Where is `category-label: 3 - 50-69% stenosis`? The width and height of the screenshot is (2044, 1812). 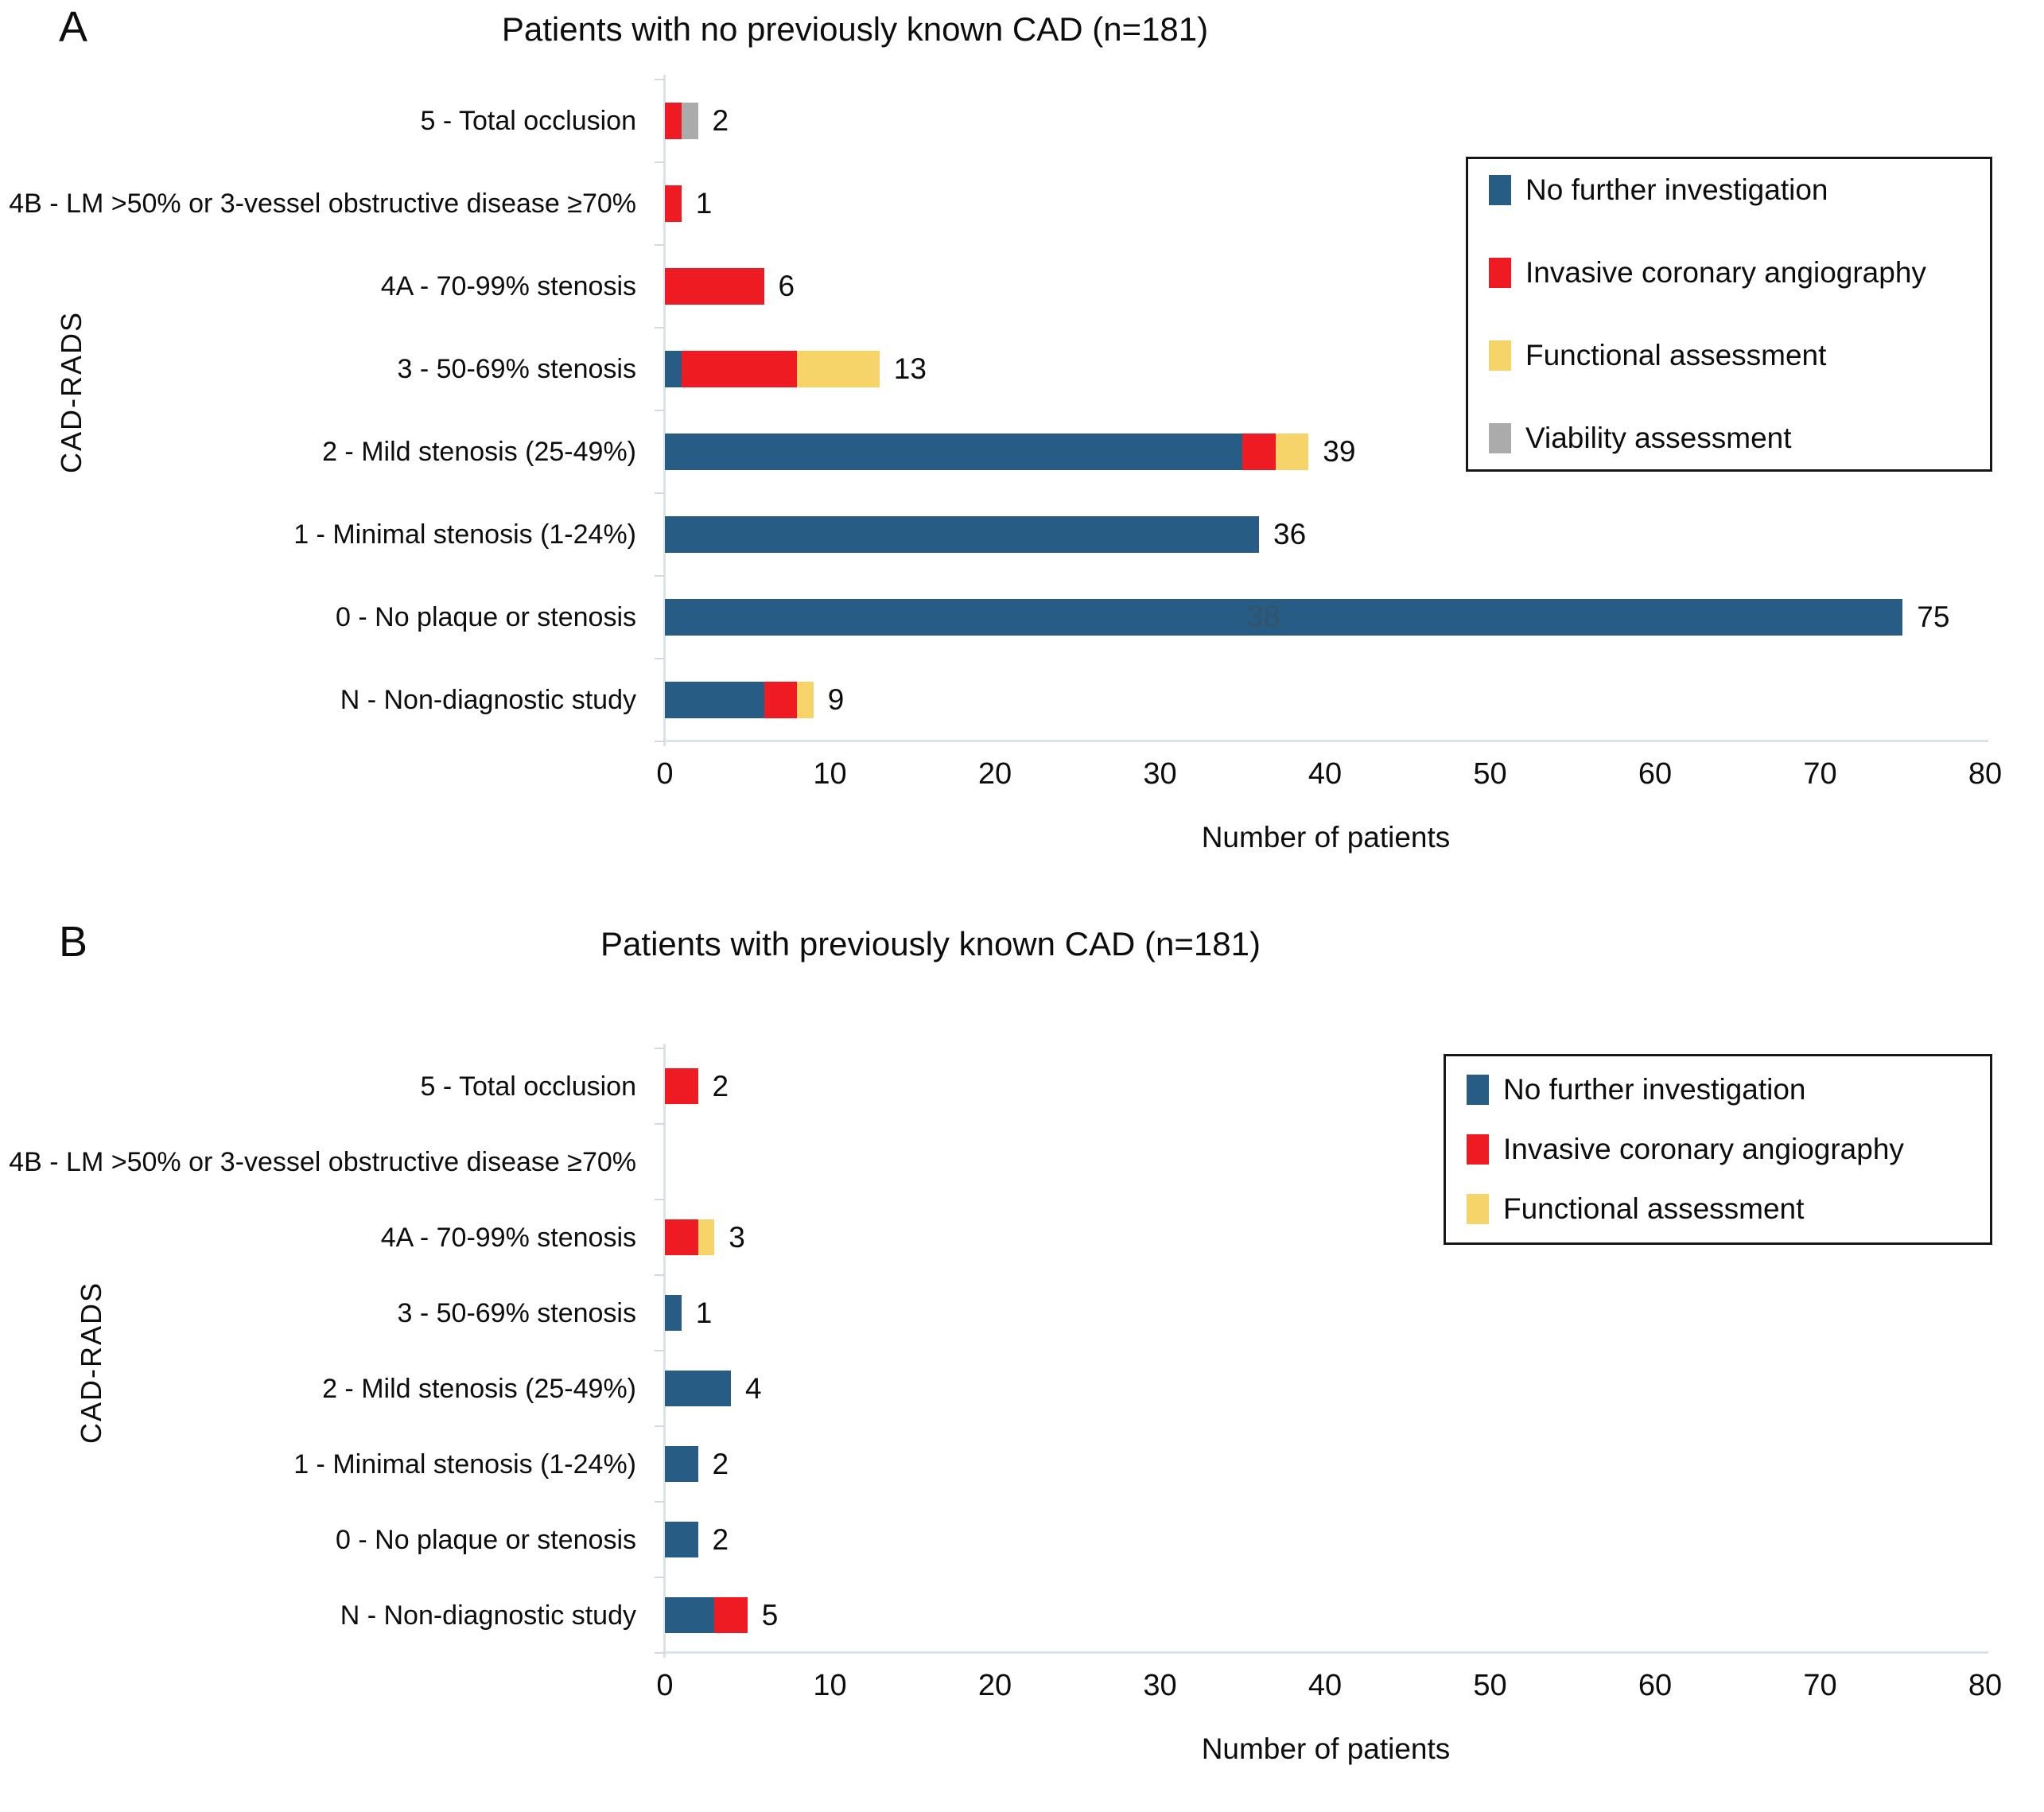 category-label: 3 - 50-69% stenosis is located at coordinates (517, 1312).